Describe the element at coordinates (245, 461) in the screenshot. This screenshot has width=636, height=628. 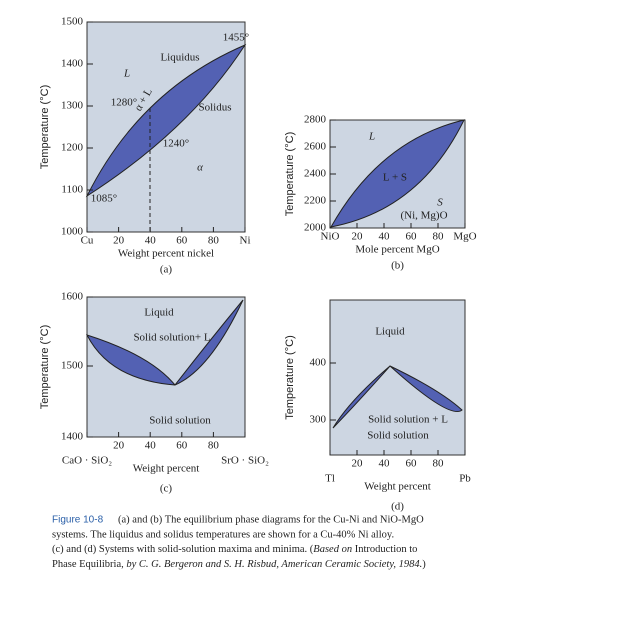
I see `x-tick-label: SrO · SiO₂` at that location.